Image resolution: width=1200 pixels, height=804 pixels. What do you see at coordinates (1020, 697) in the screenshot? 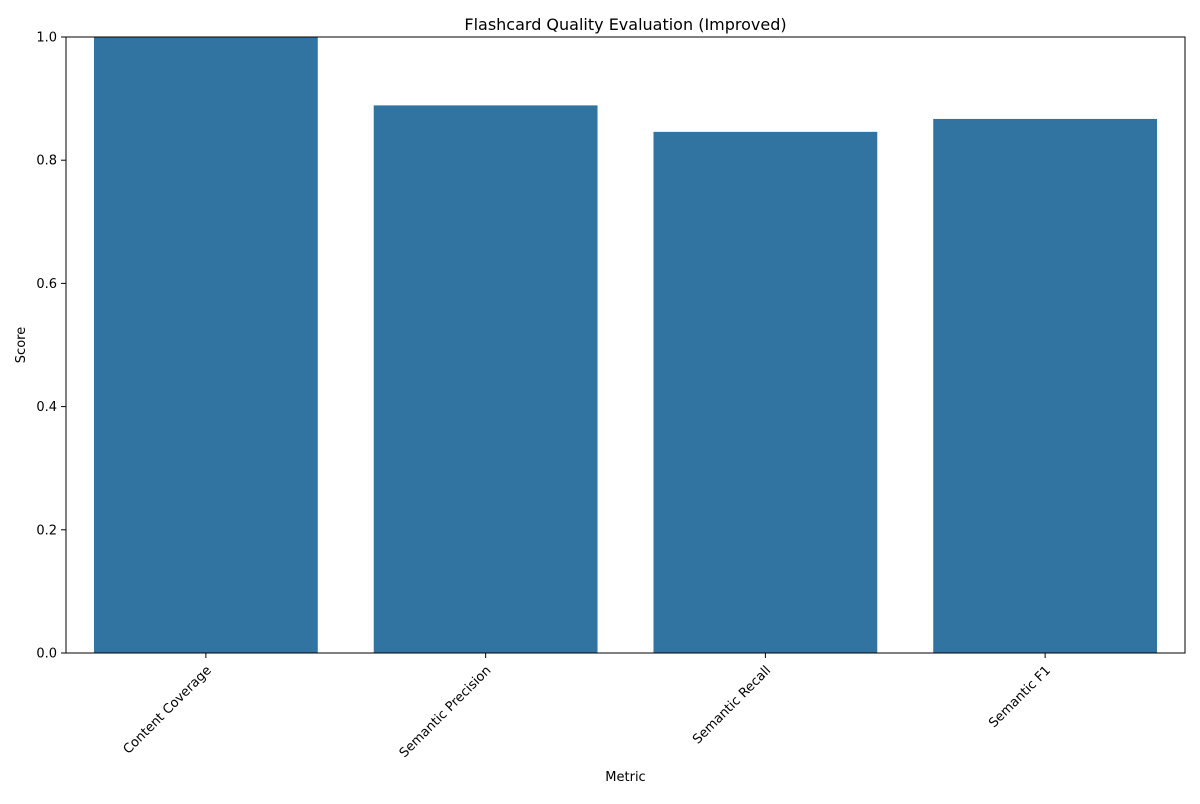
I see `x-tick-label: Semantic F1` at bounding box center [1020, 697].